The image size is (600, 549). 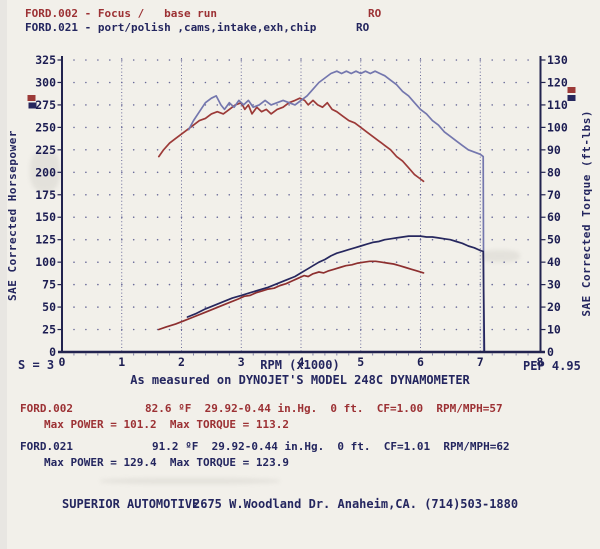 I want to click on y-left-tick-label: 75, so click(x=49, y=285).